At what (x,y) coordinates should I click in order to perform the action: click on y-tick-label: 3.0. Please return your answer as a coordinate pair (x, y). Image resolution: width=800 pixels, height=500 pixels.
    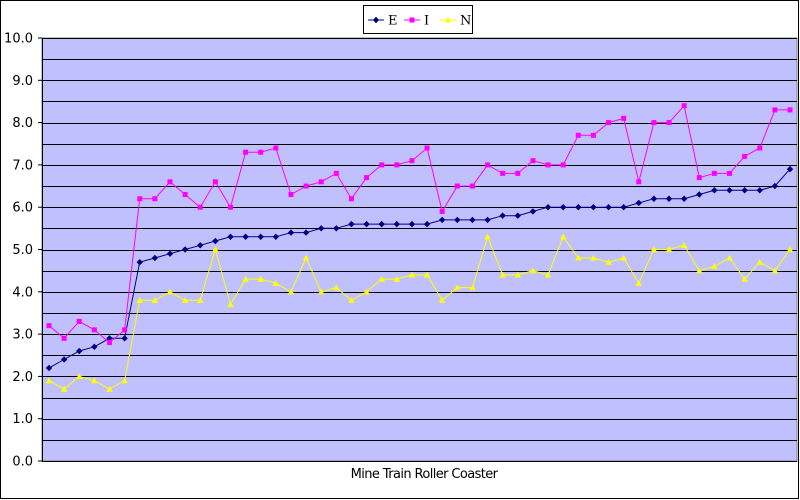
    Looking at the image, I should click on (22, 335).